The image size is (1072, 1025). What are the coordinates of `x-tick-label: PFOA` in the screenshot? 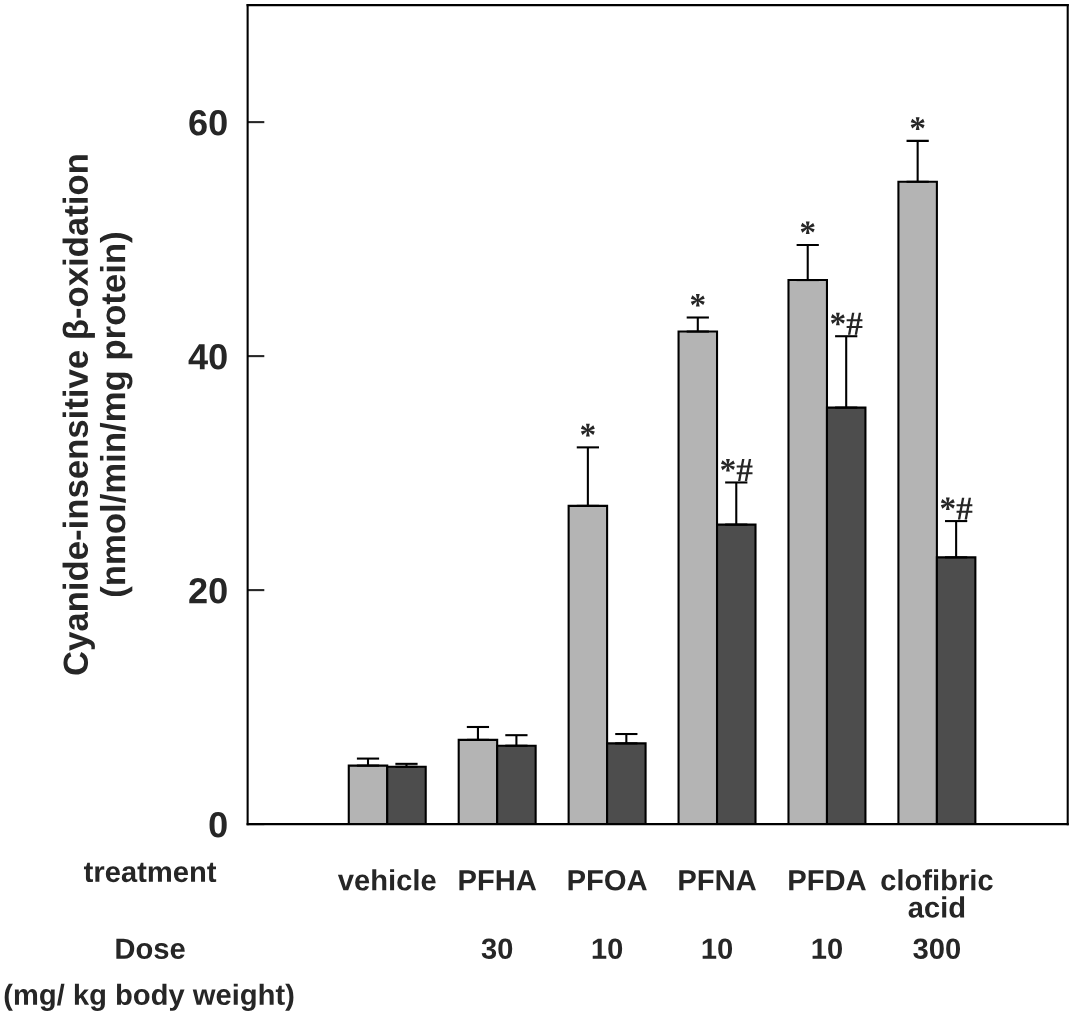 It's located at (607, 880).